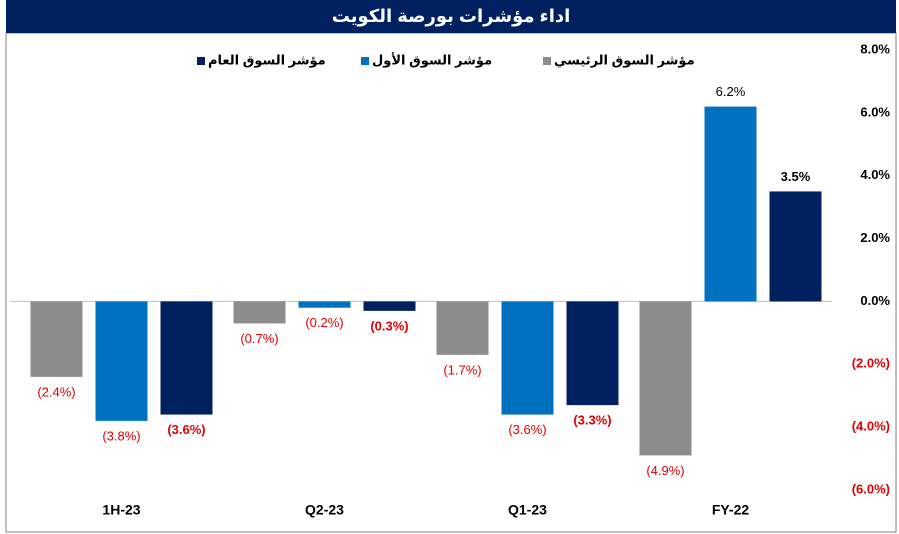 This screenshot has height=534, width=899. Describe the element at coordinates (871, 363) in the screenshot. I see `y-tick-label: (2.0%)` at that location.